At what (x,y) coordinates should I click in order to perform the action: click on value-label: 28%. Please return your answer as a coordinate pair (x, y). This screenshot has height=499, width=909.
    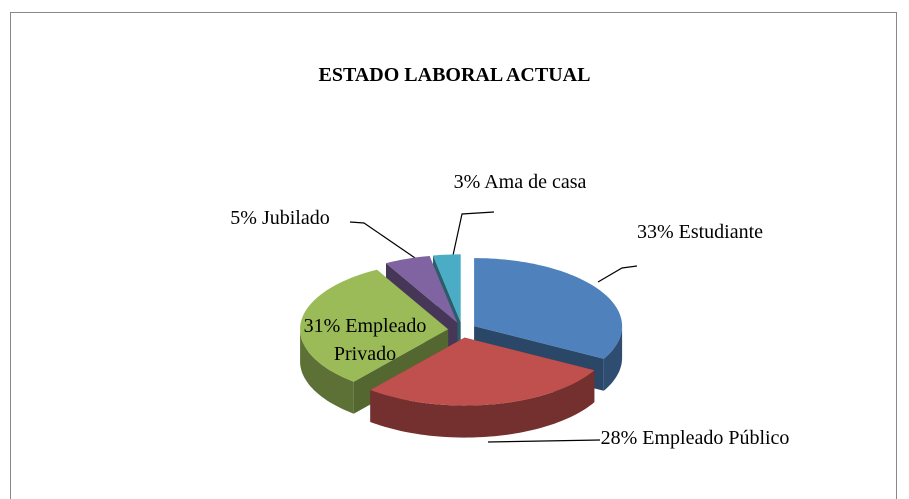
    Looking at the image, I should click on (619, 438).